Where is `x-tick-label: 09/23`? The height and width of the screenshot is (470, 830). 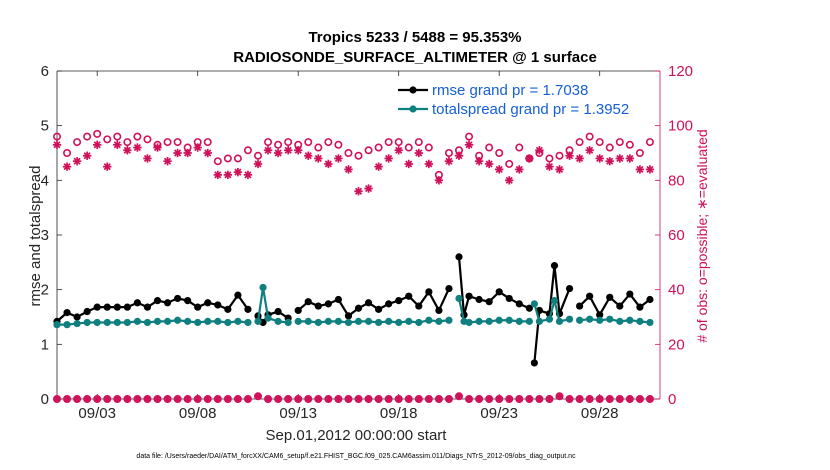 x-tick-label: 09/23 is located at coordinates (499, 413).